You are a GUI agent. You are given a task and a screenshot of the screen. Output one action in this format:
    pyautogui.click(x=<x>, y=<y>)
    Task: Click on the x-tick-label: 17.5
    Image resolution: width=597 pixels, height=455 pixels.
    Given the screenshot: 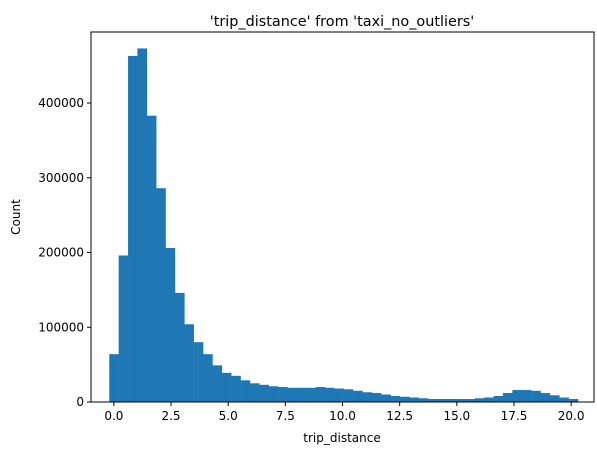 What is the action you would take?
    pyautogui.click(x=514, y=416)
    